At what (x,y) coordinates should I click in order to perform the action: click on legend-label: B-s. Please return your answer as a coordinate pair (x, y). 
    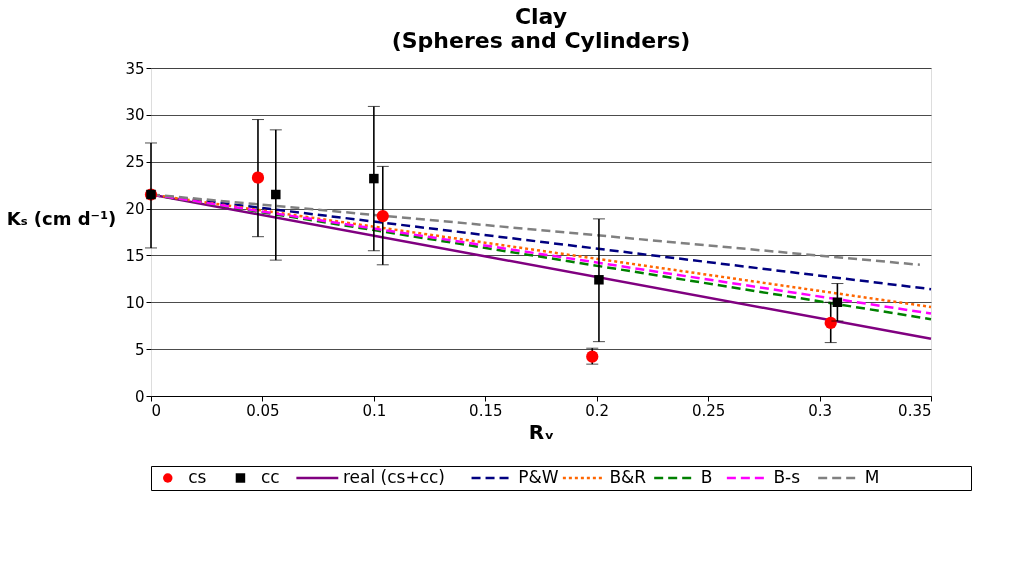
    Looking at the image, I should click on (787, 477).